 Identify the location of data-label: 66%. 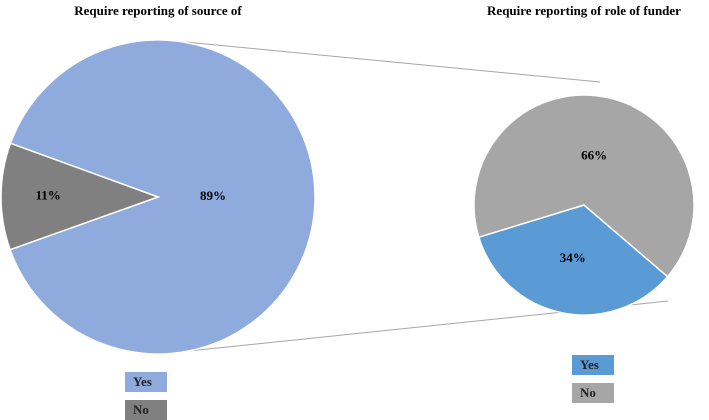
(594, 155).